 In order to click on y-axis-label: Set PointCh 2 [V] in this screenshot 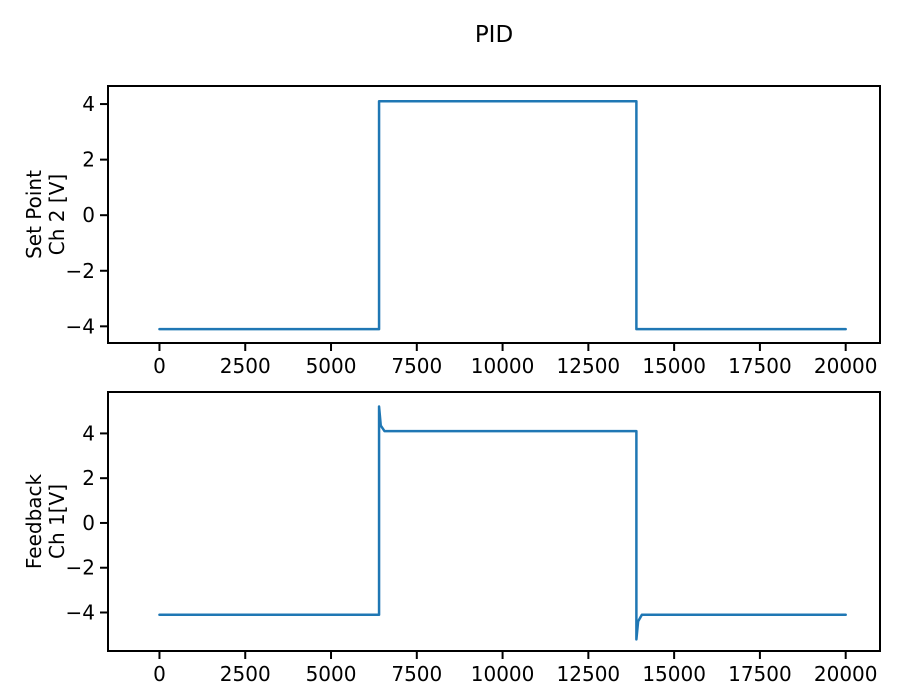, I will do `click(45, 214)`.